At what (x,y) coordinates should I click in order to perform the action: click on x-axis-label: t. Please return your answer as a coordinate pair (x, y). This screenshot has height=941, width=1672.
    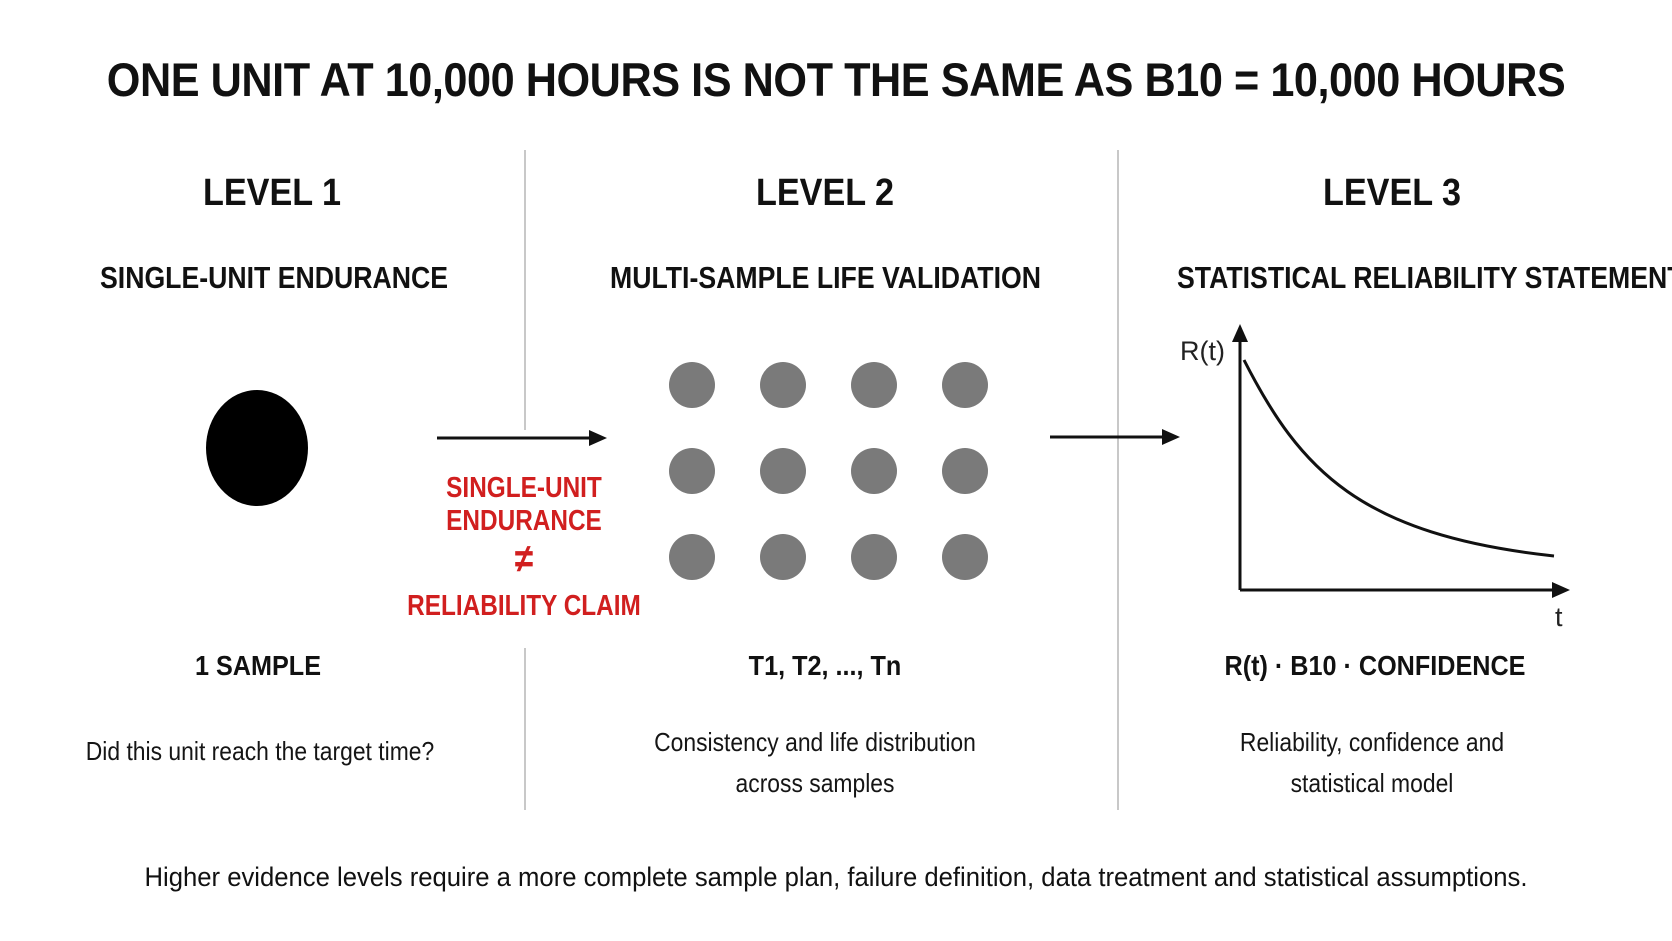
    Looking at the image, I should click on (1559, 617).